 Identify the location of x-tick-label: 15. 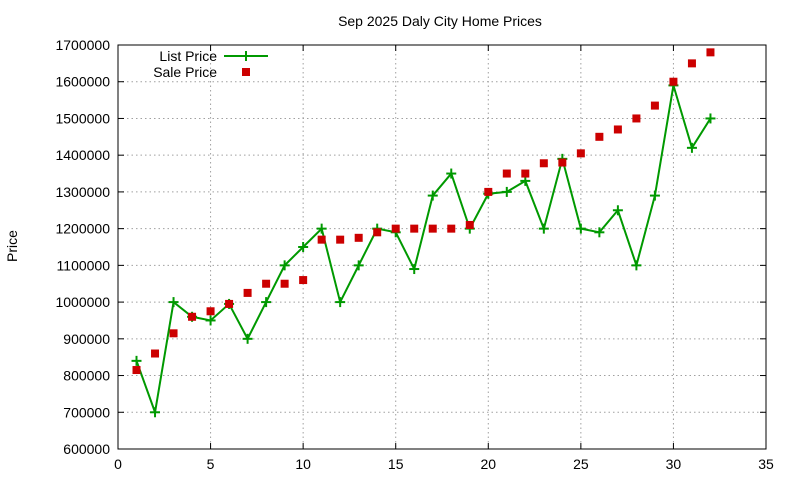
(396, 464).